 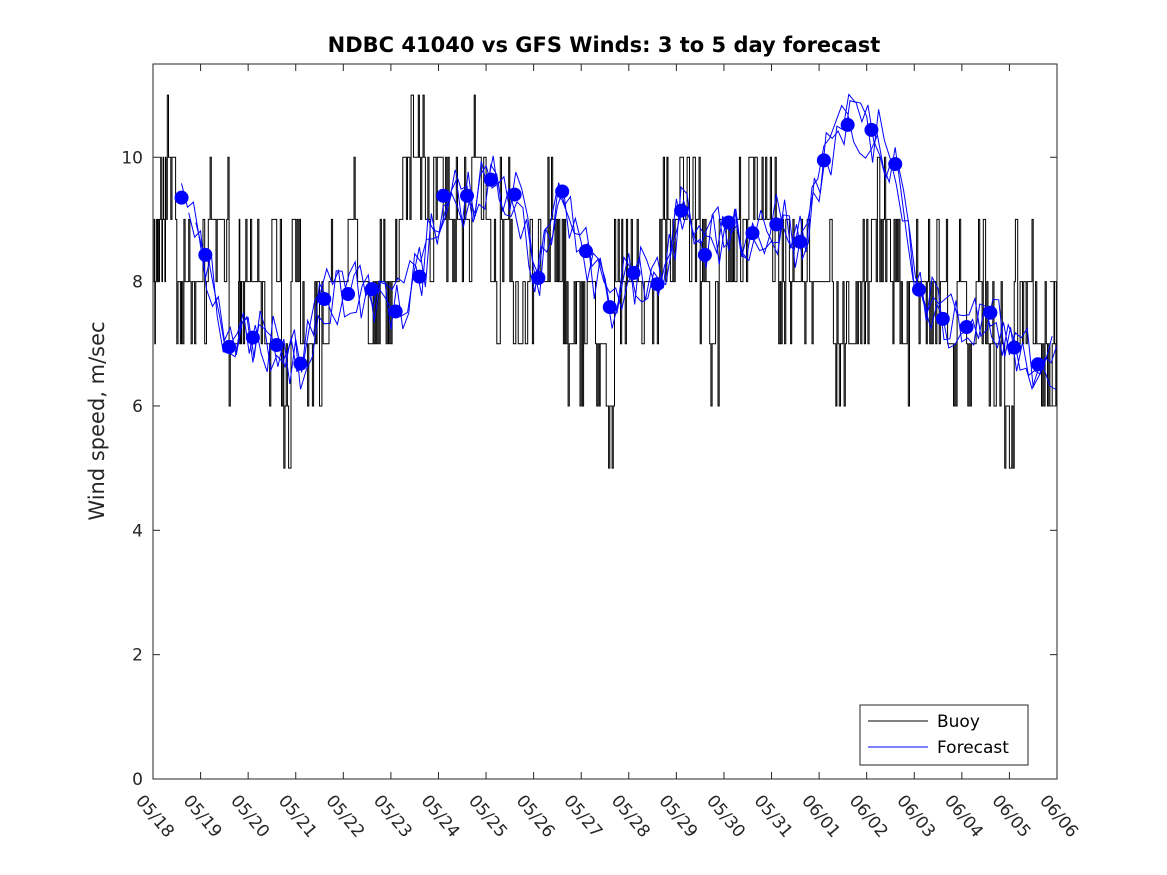 What do you see at coordinates (137, 531) in the screenshot?
I see `y-tick-label: 4` at bounding box center [137, 531].